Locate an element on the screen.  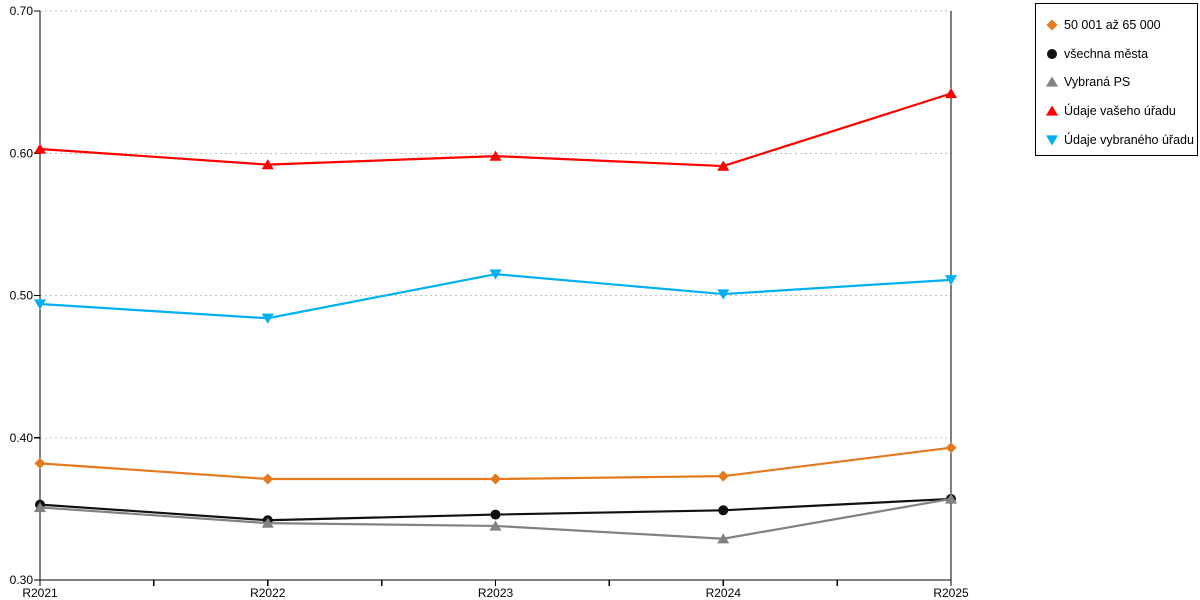
y-tick-label: 0.70 is located at coordinates (22, 11).